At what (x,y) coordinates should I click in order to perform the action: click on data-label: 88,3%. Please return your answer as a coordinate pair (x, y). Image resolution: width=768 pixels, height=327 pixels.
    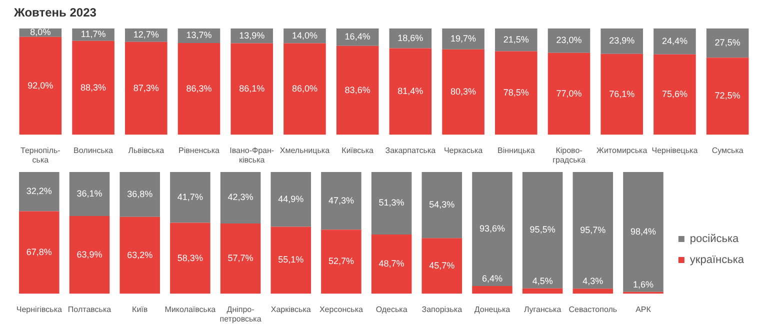
    Looking at the image, I should click on (93, 87).